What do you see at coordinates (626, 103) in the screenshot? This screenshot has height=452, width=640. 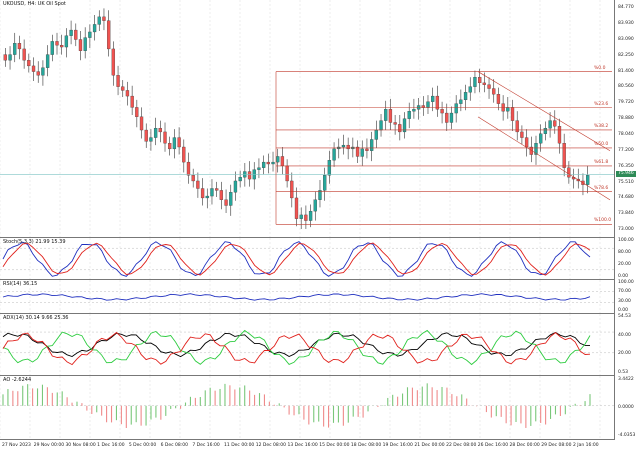 I see `price-tick-label: 79.720` at bounding box center [626, 103].